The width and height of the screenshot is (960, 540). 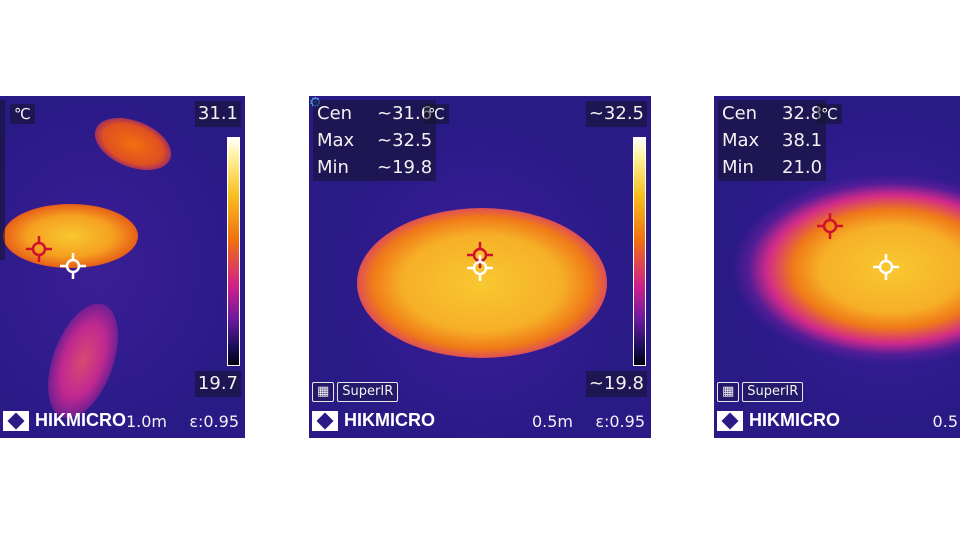 What do you see at coordinates (552, 421) in the screenshot?
I see `distance-label: 0.5m` at bounding box center [552, 421].